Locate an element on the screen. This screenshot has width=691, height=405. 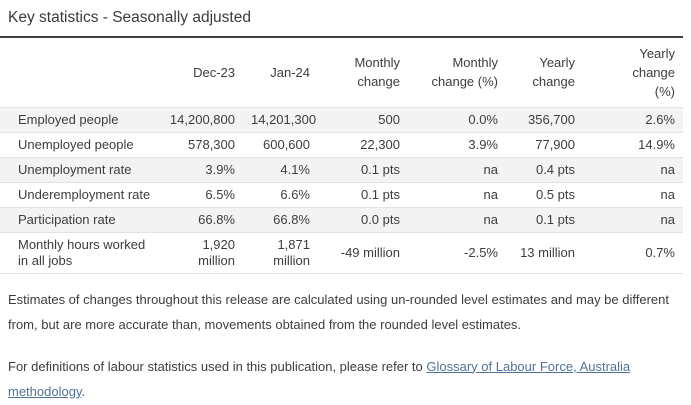
table-cell: 578,300 is located at coordinates (211, 144).